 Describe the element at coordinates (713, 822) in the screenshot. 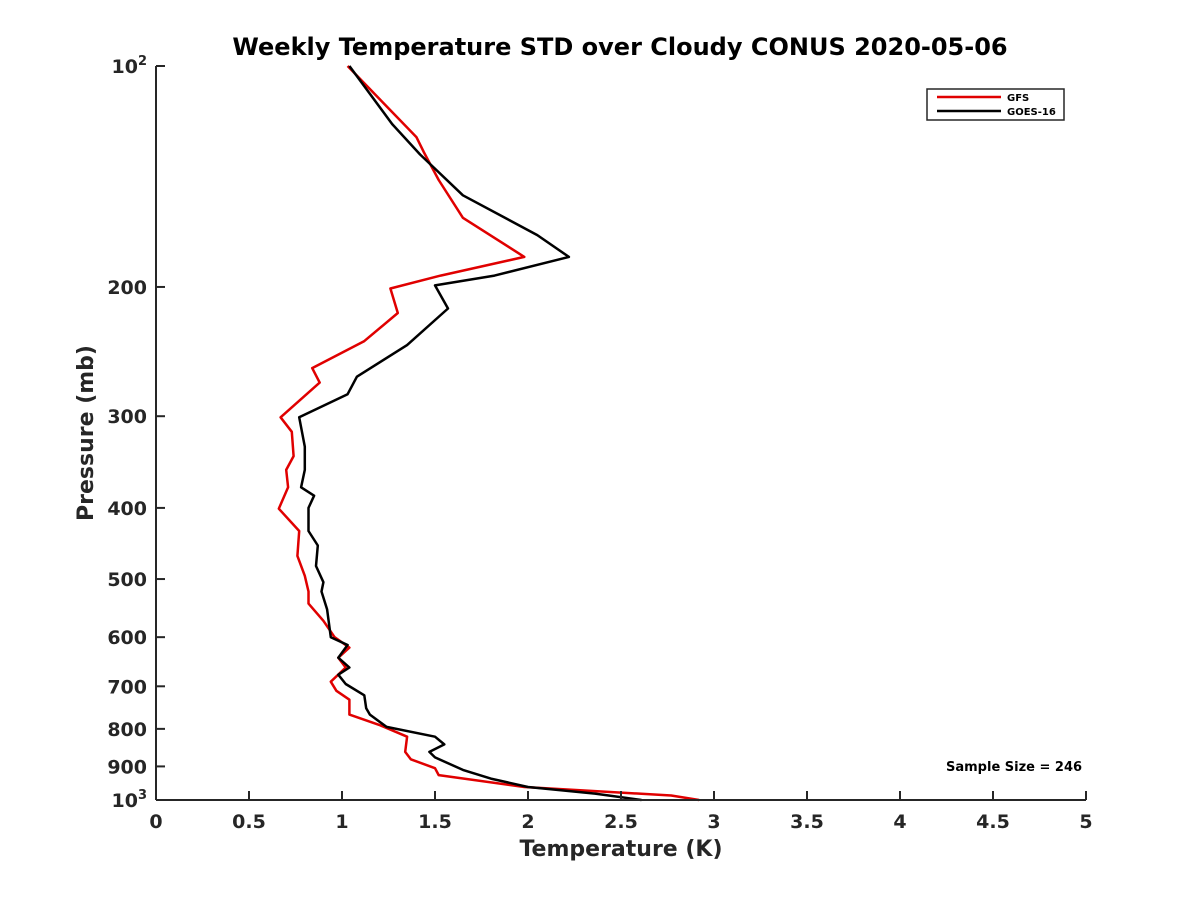

I see `x-tick-label: 3` at that location.